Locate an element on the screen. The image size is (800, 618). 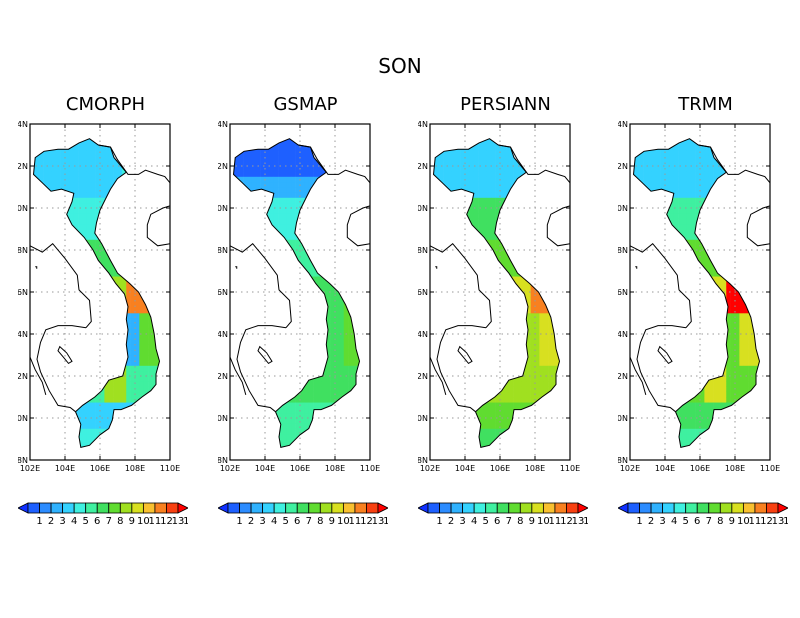
figure-title: SON is located at coordinates (400, 66).